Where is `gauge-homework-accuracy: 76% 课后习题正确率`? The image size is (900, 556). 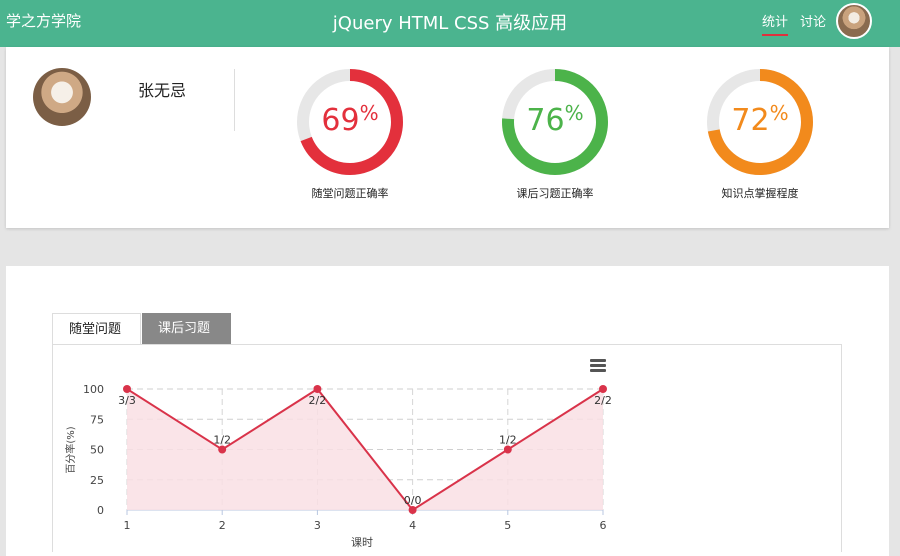
gauge-homework-accuracy: 76% 课后习题正确率 is located at coordinates (555, 142).